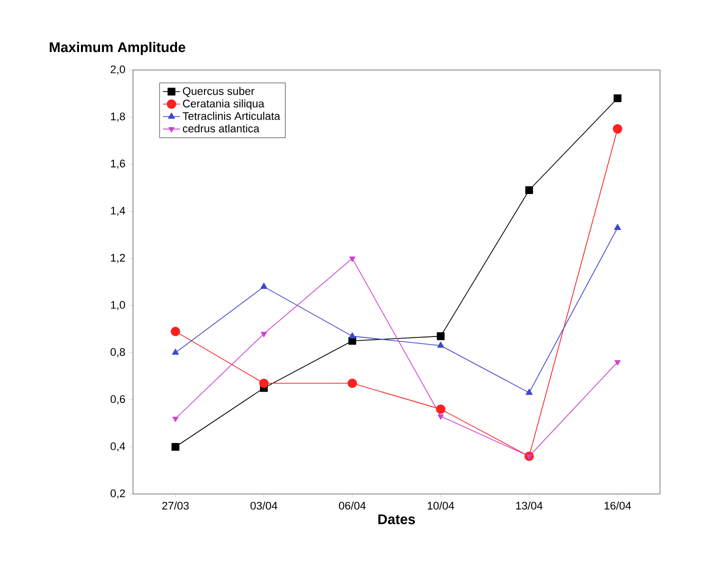  Describe the element at coordinates (117, 353) in the screenshot. I see `y-tick-label: 0,8` at that location.